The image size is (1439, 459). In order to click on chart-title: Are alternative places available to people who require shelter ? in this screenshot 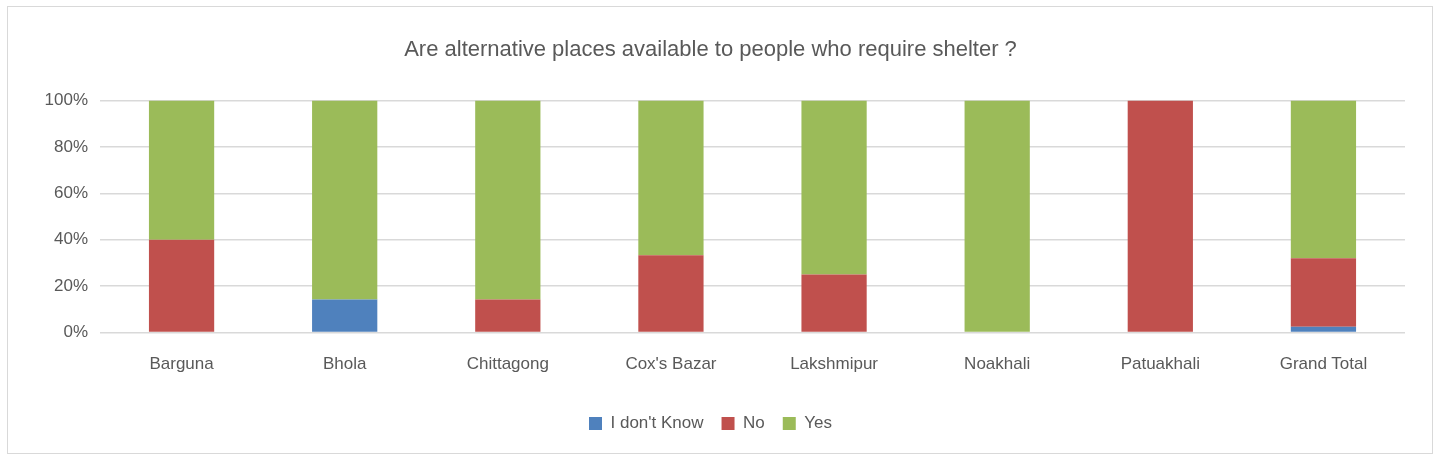, I will do `click(710, 49)`.